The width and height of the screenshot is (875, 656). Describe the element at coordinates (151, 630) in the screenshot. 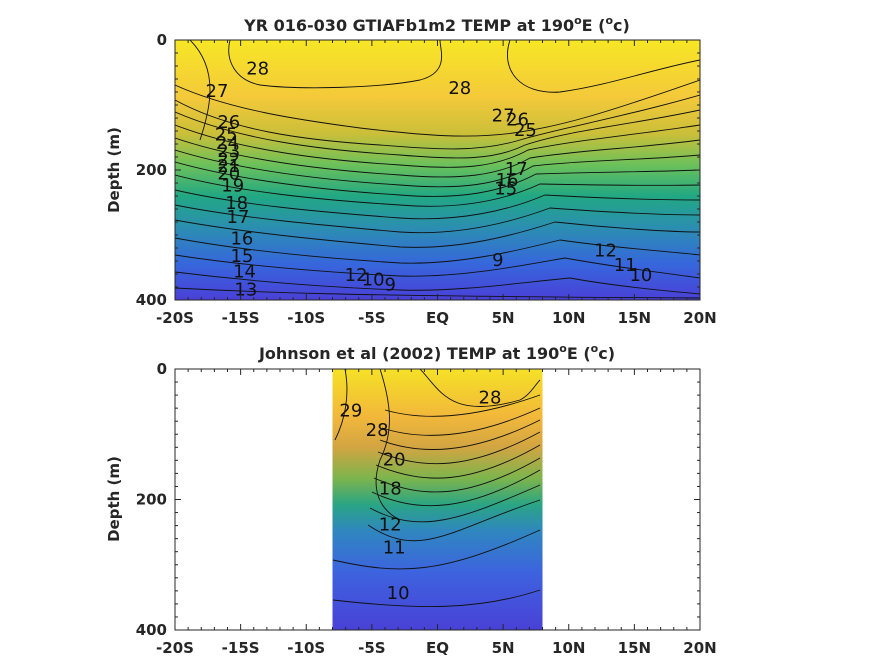

I see `y-tick-label: 400` at that location.